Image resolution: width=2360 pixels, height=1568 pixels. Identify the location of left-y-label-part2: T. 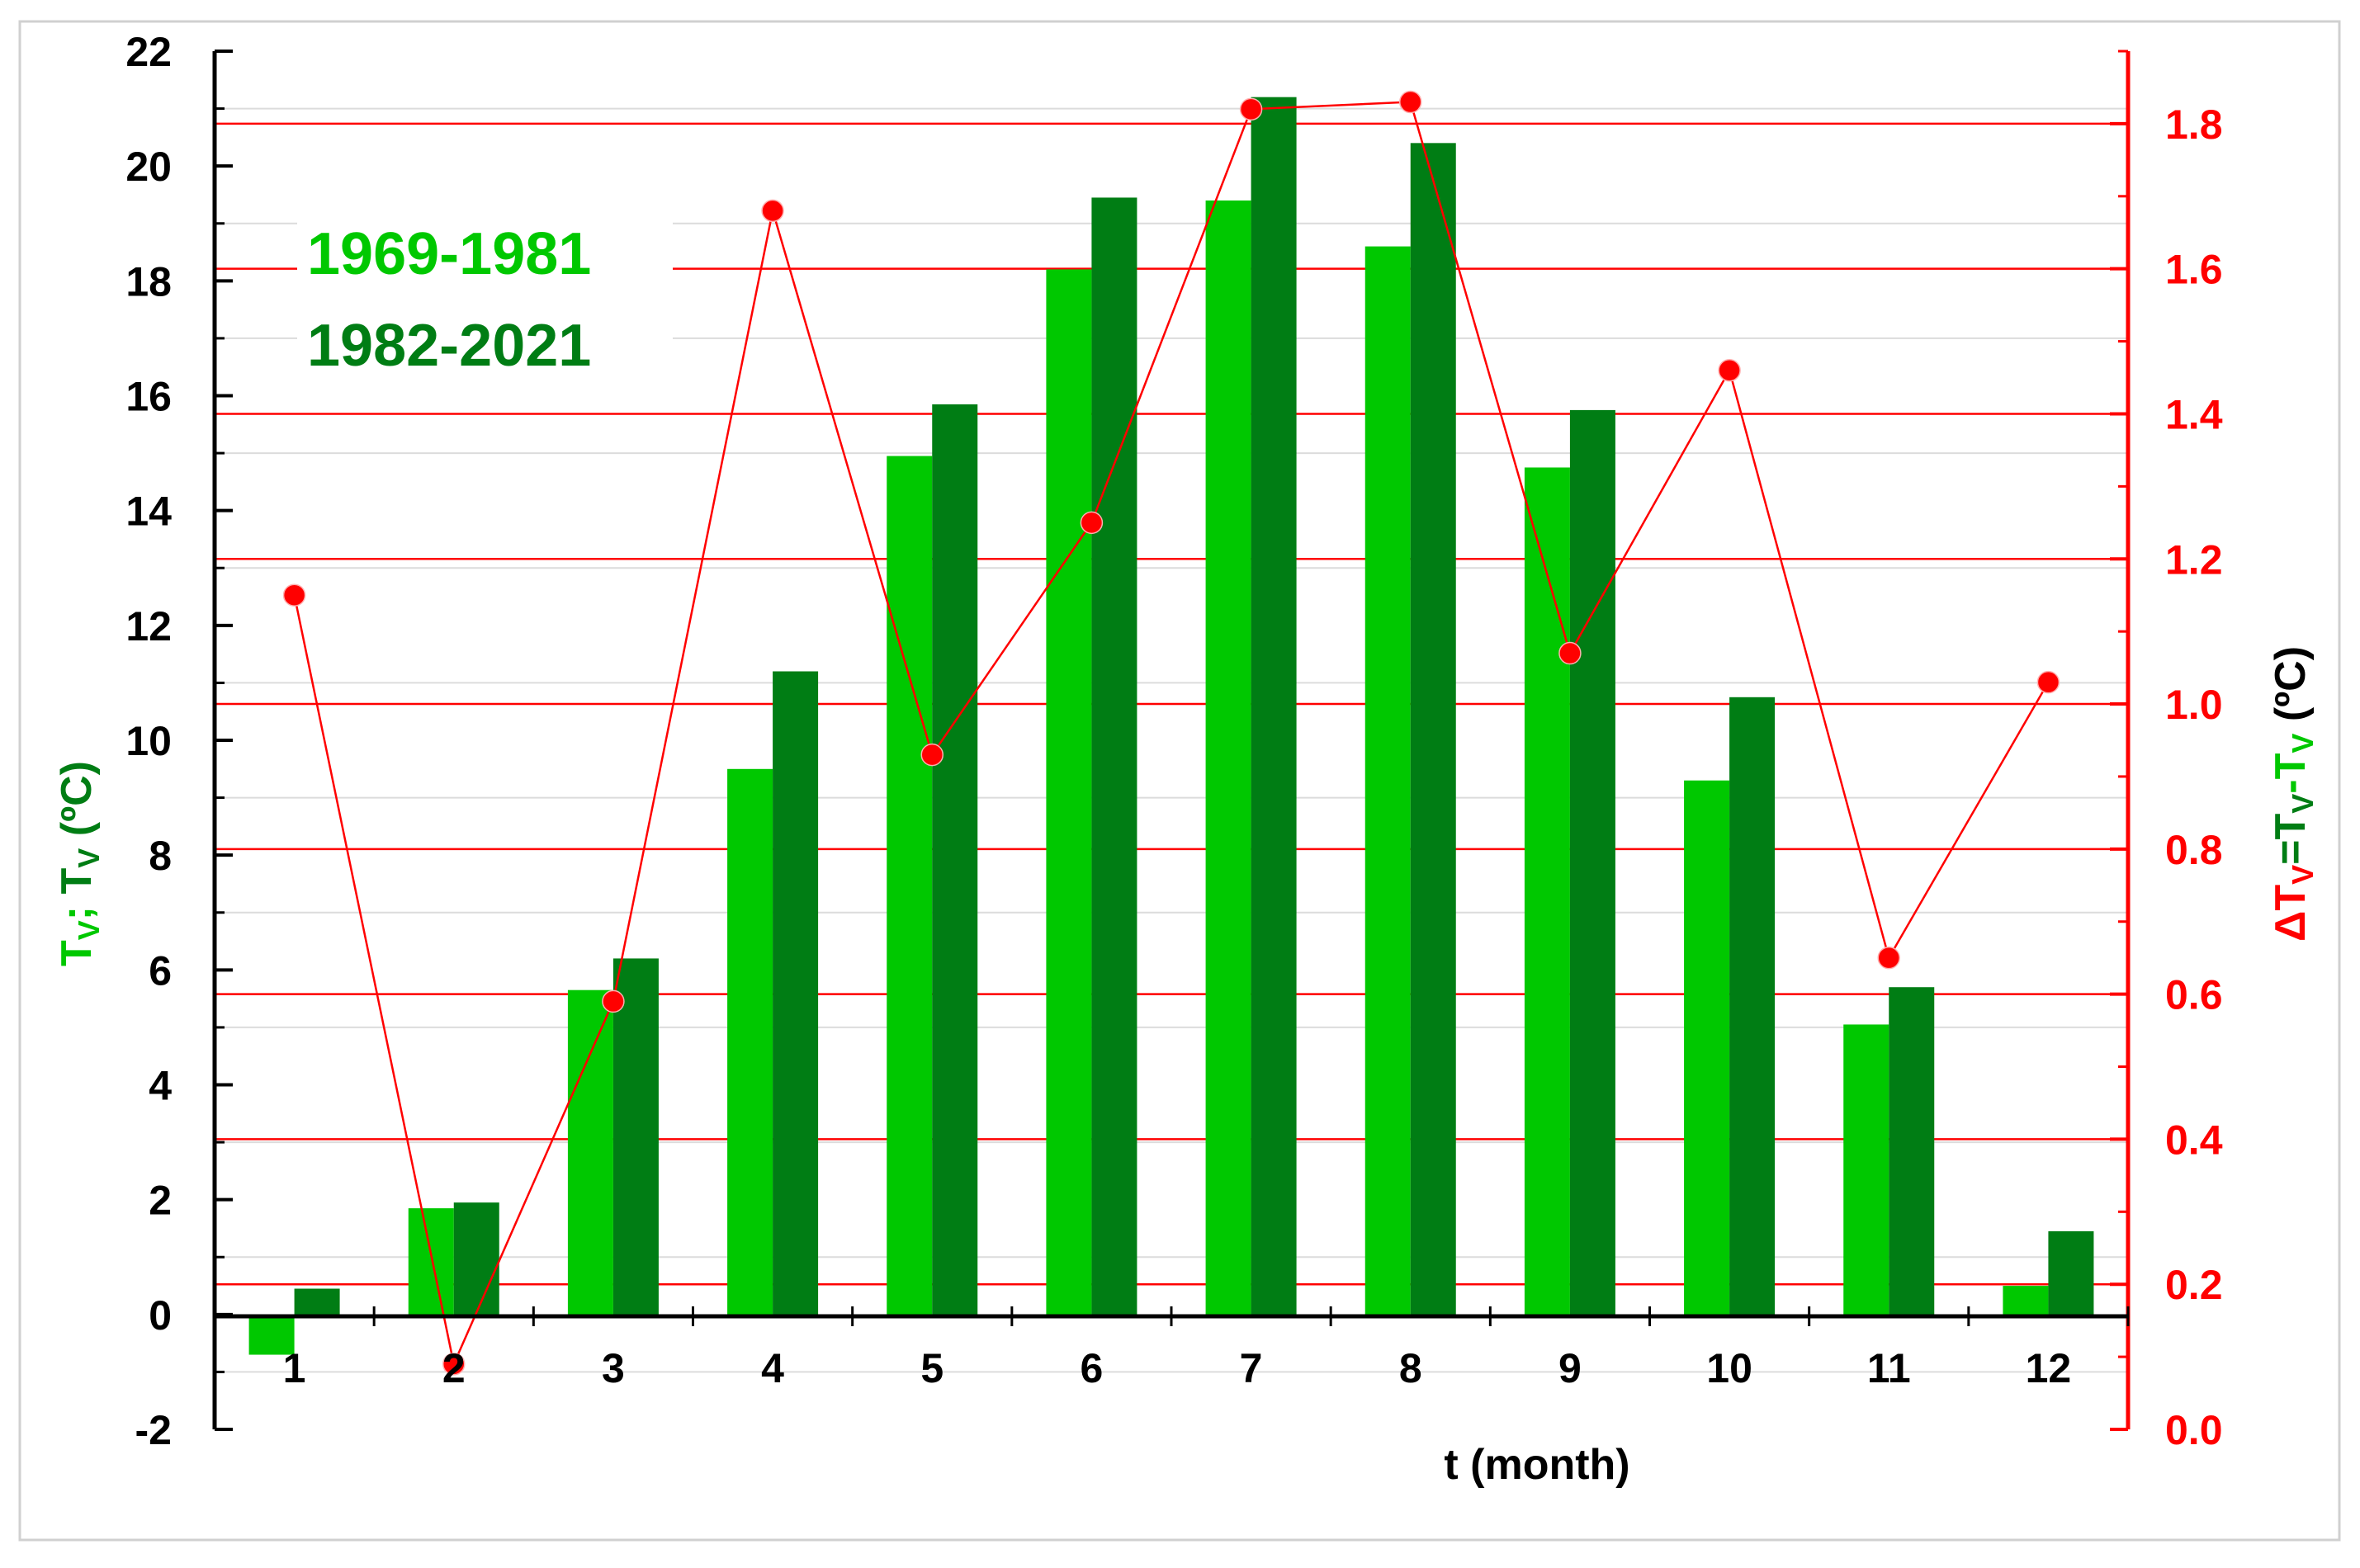
(77, 880).